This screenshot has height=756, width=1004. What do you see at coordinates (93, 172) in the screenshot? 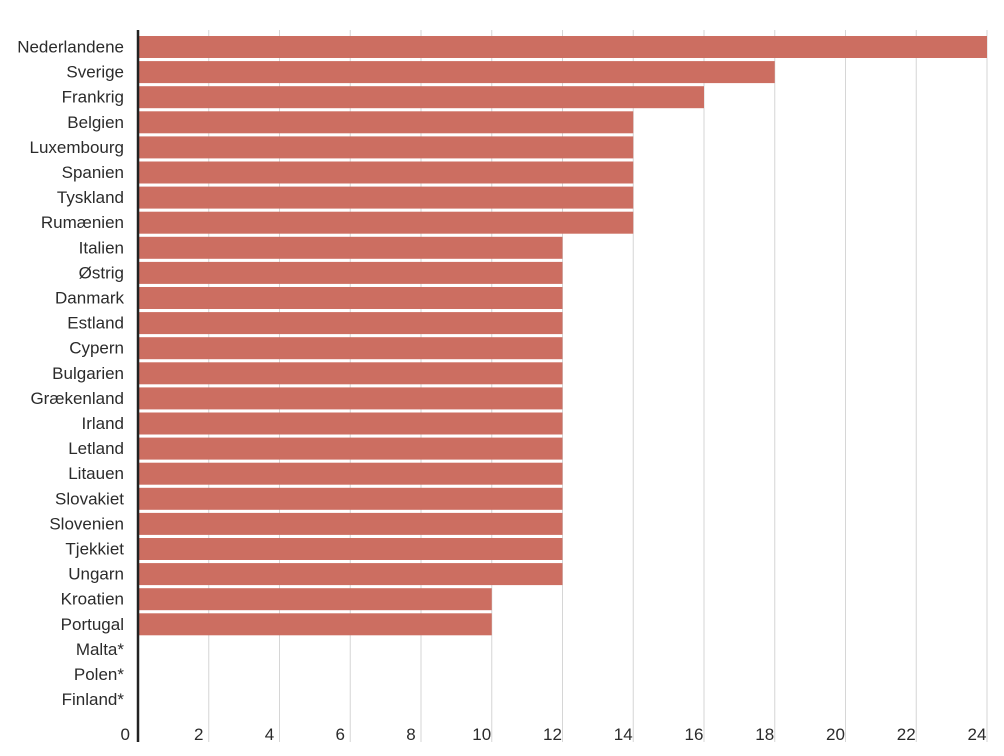
I see `category-label: Spanien` at bounding box center [93, 172].